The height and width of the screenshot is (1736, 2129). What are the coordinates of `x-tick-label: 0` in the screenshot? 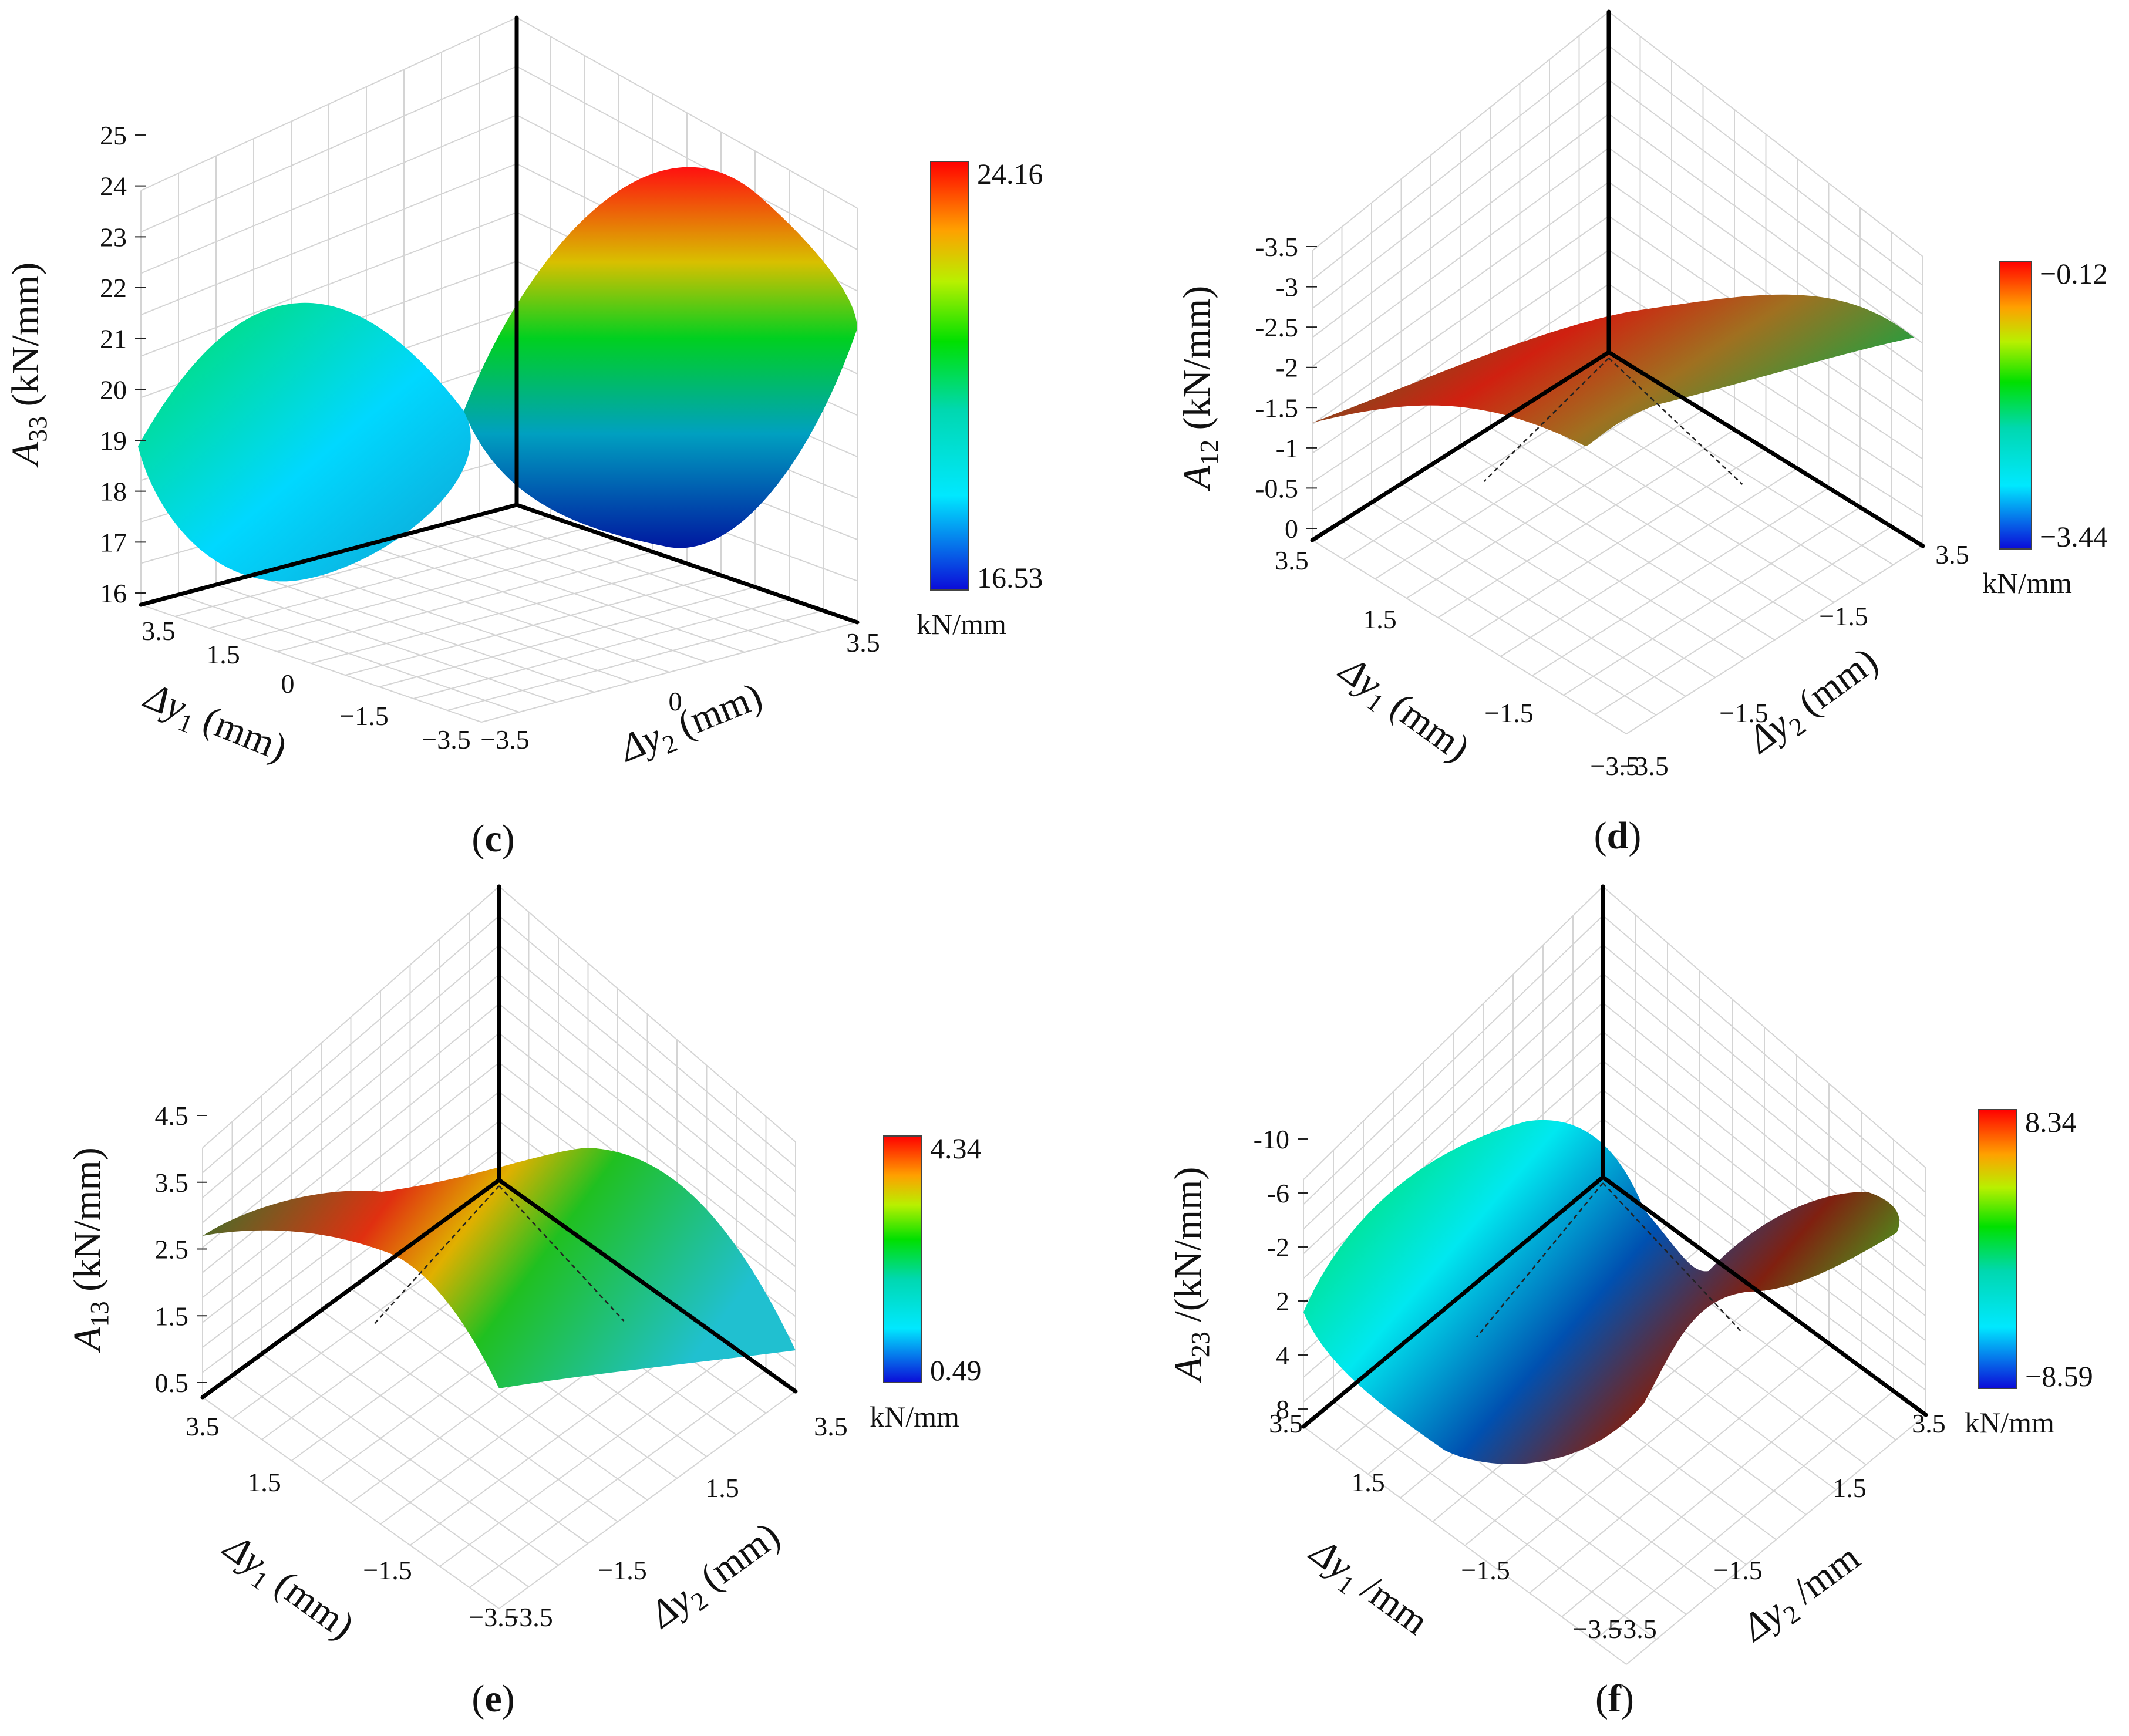 It's located at (288, 684).